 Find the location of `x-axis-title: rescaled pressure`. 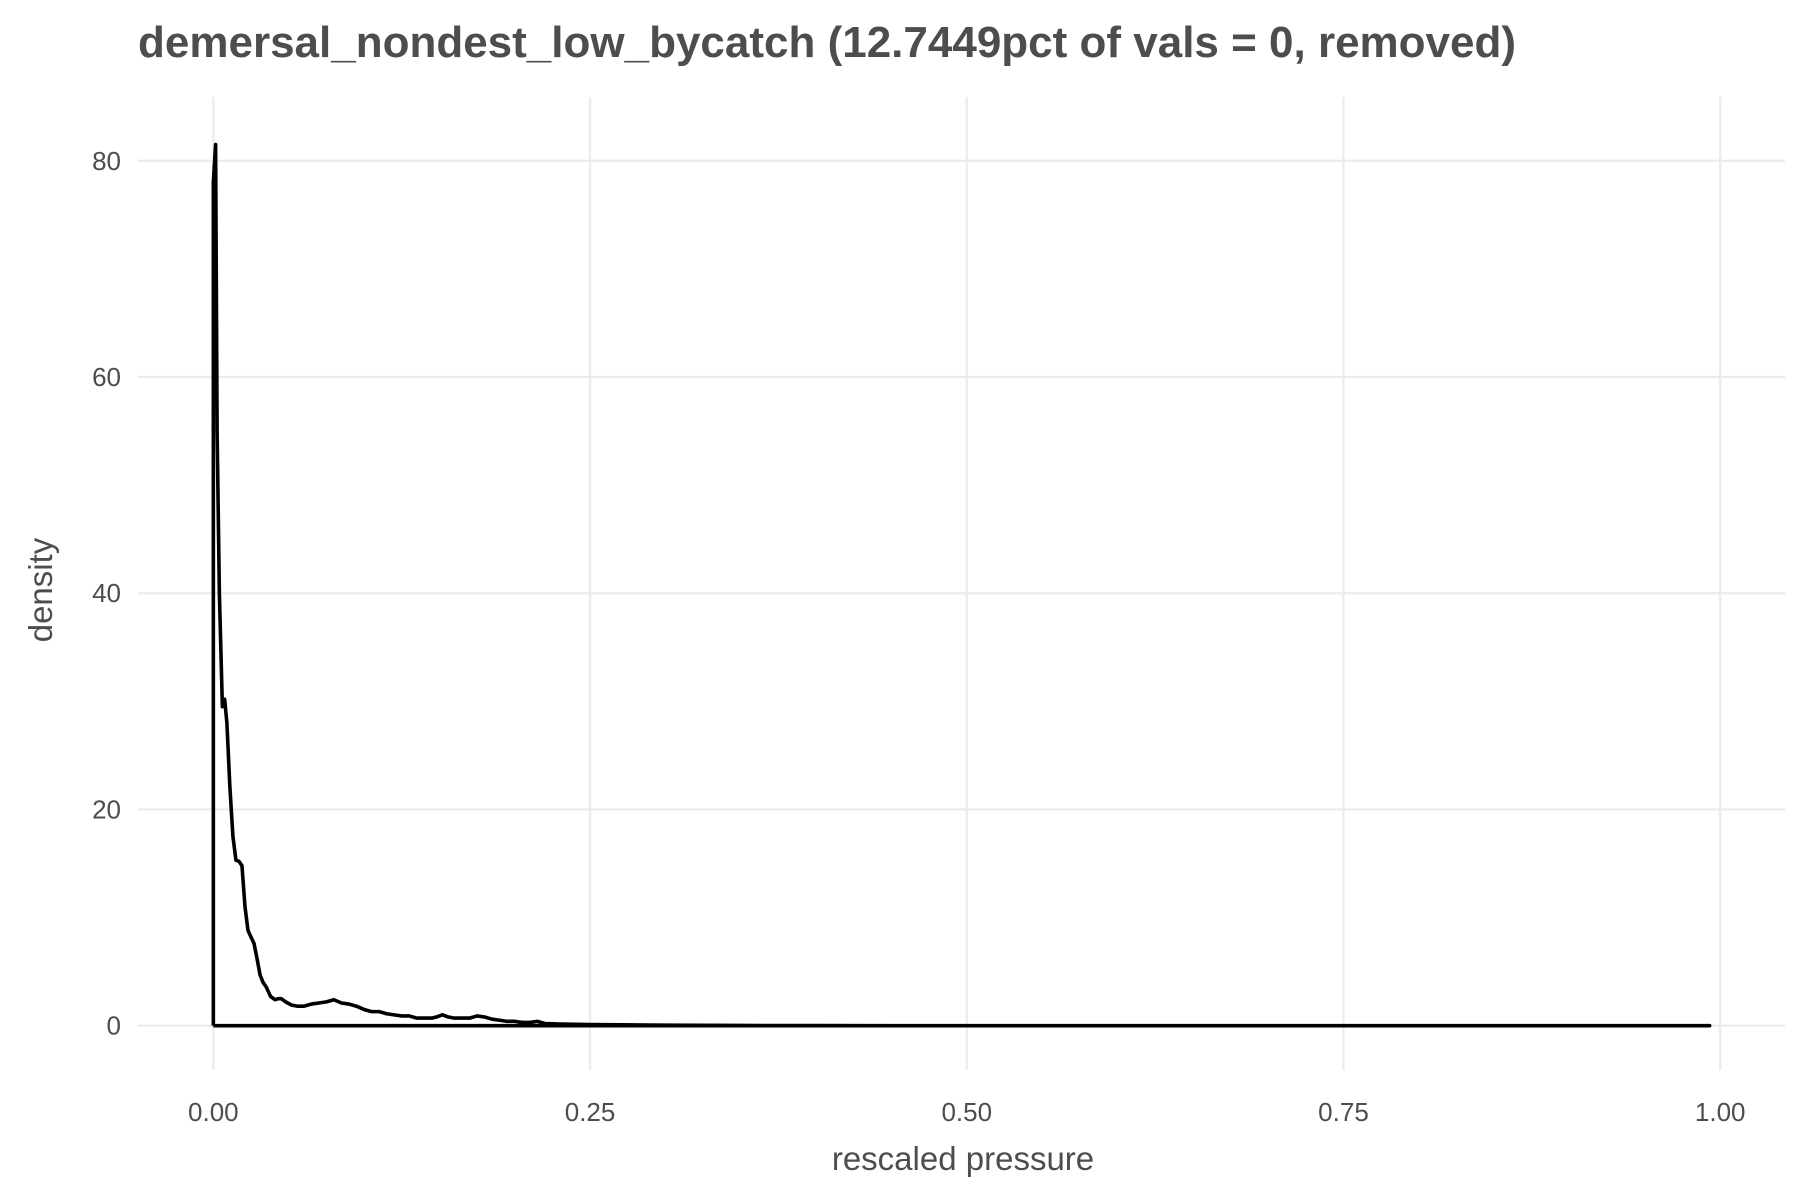

x-axis-title: rescaled pressure is located at coordinates (963, 1158).